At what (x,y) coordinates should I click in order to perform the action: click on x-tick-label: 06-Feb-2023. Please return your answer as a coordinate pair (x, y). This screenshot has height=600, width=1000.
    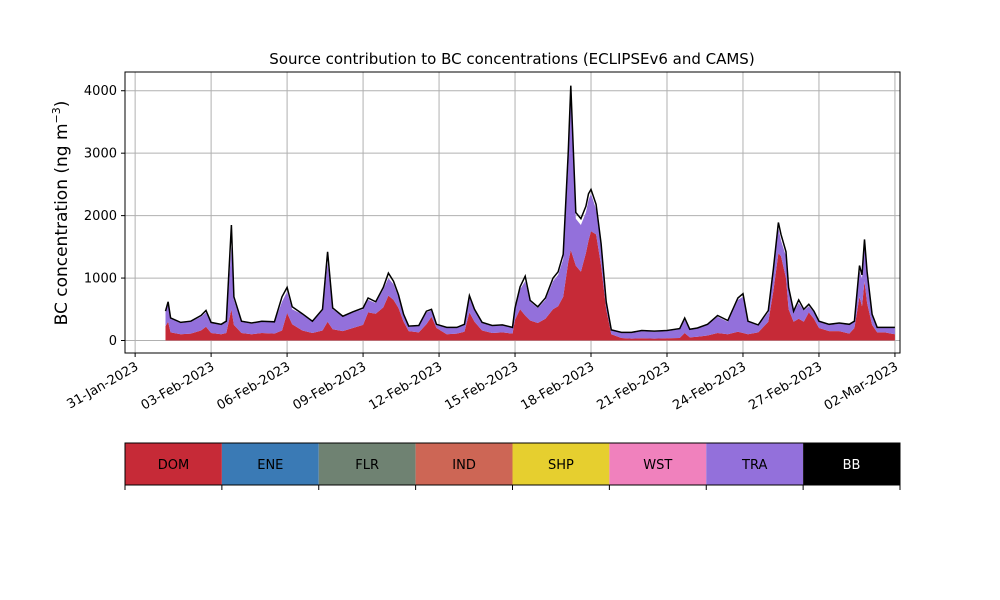
    Looking at the image, I should click on (254, 386).